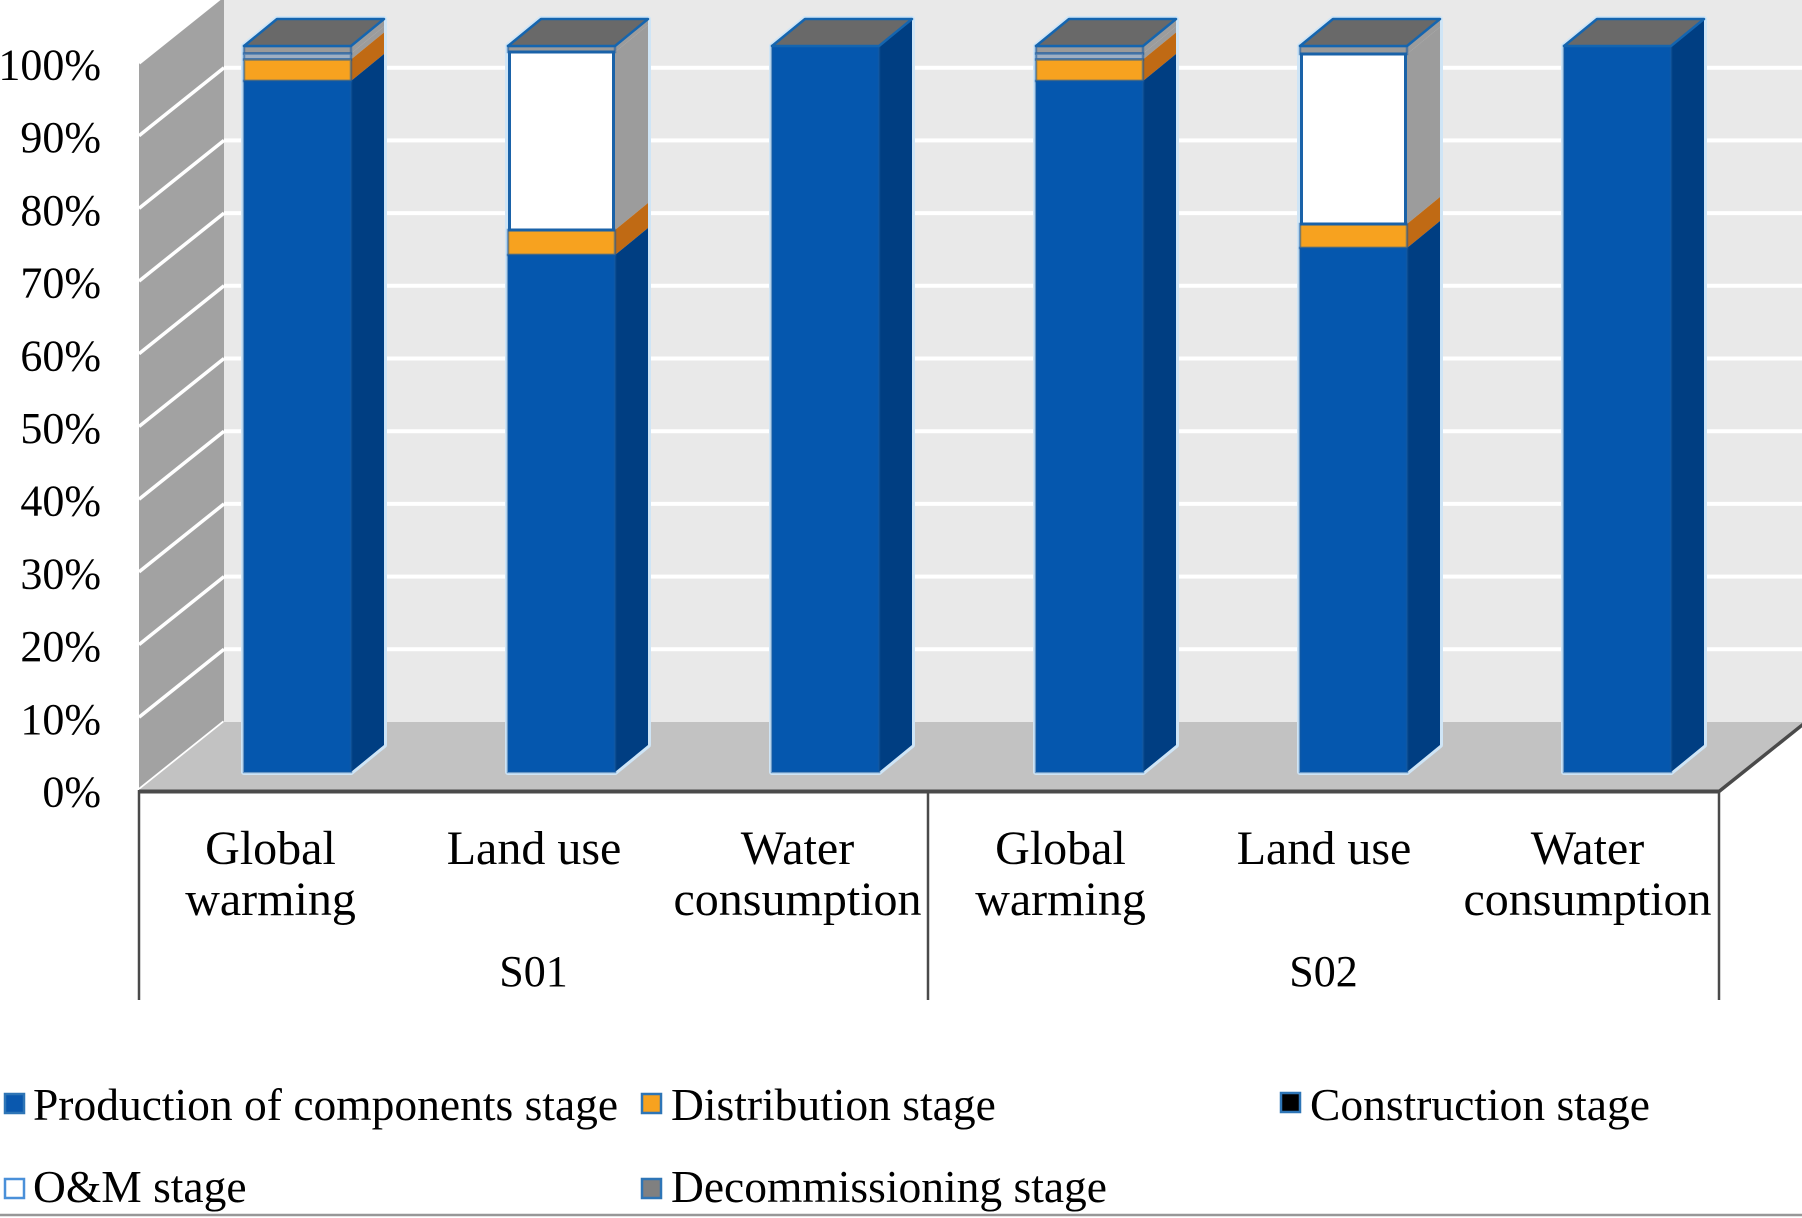 This screenshot has height=1218, width=1802. What do you see at coordinates (60, 719) in the screenshot?
I see `svg-text: 10%` at bounding box center [60, 719].